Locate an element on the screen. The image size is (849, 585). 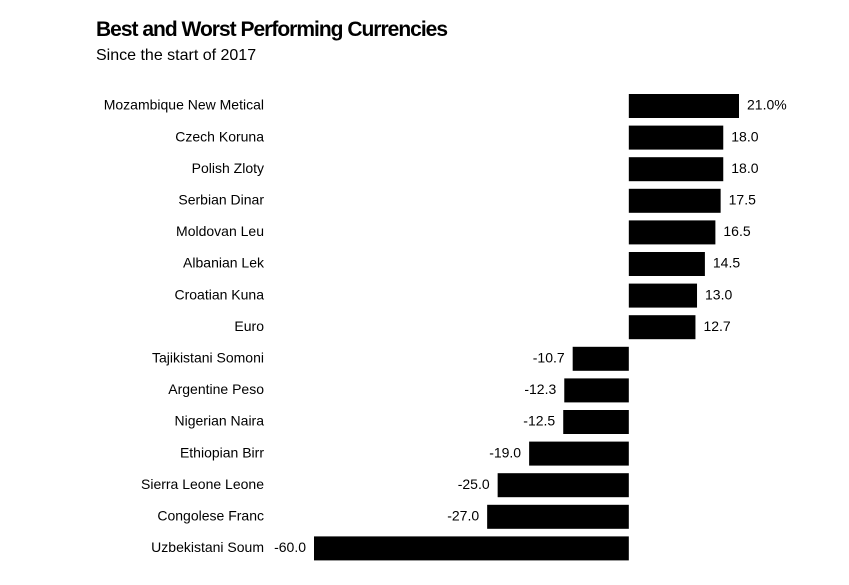
category-label: Czech Koruna is located at coordinates (219, 136).